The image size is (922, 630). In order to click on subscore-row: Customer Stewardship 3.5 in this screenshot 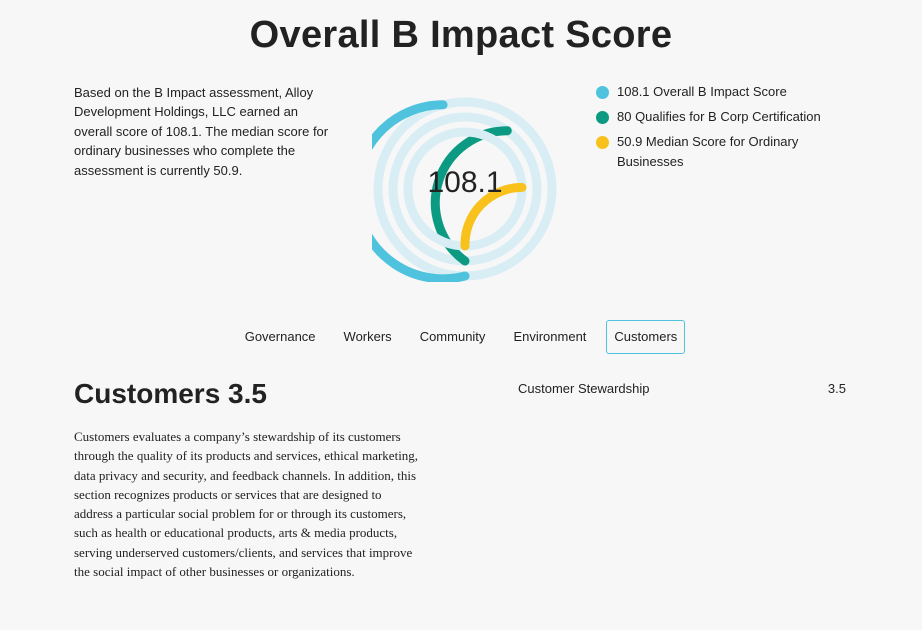, I will do `click(682, 388)`.